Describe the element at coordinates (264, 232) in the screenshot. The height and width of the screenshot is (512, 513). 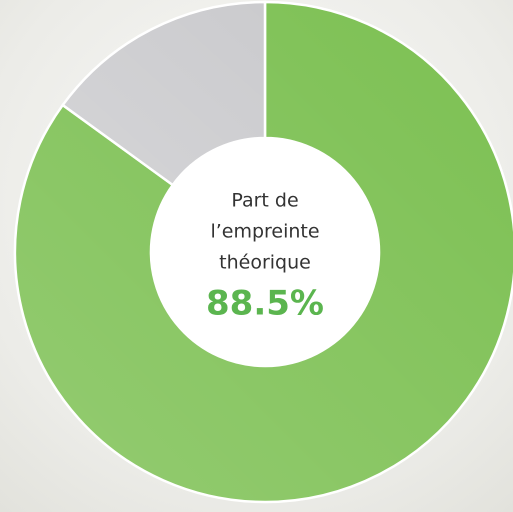
I see `center-label: l’empreinte` at that location.